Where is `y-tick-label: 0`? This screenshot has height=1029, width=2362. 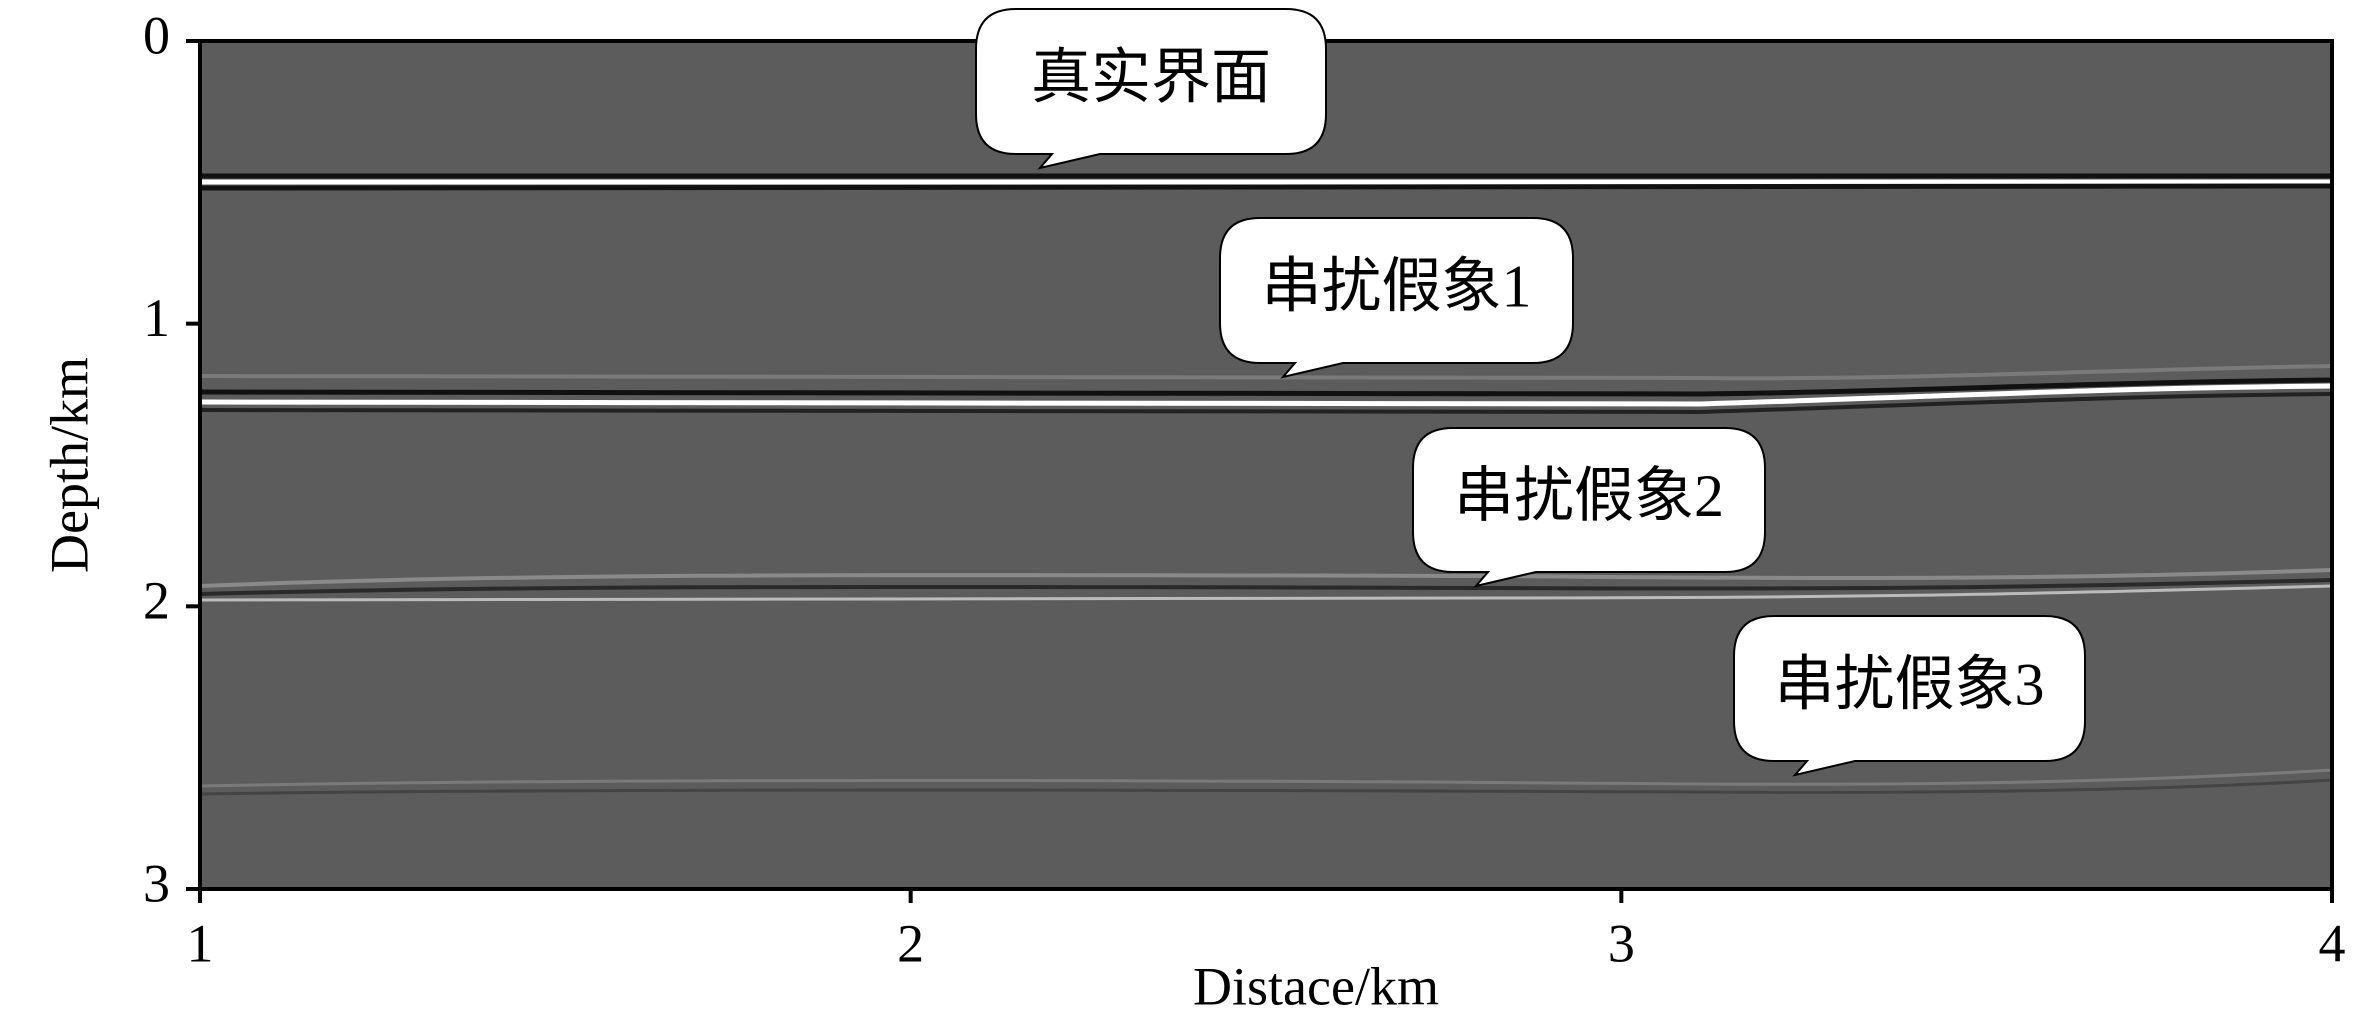 y-tick-label: 0 is located at coordinates (156, 35).